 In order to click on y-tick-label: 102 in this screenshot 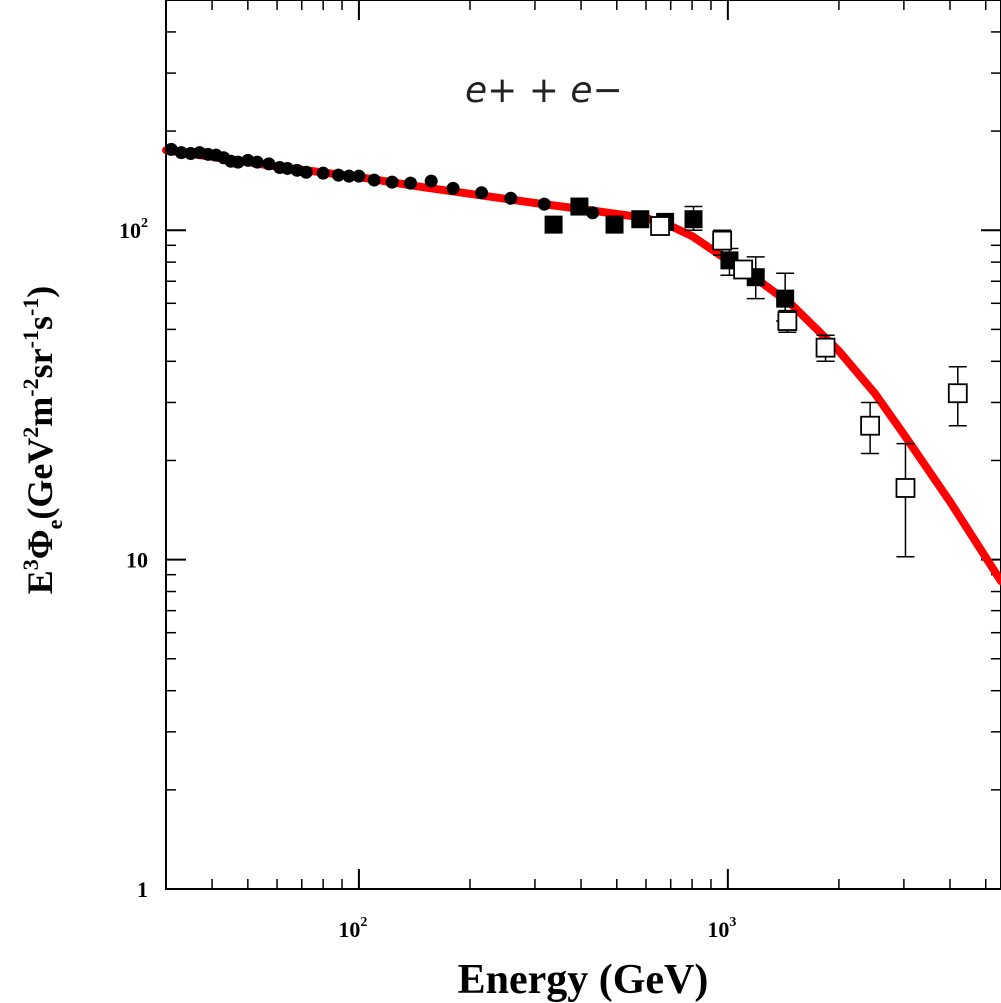, I will do `click(133, 229)`.